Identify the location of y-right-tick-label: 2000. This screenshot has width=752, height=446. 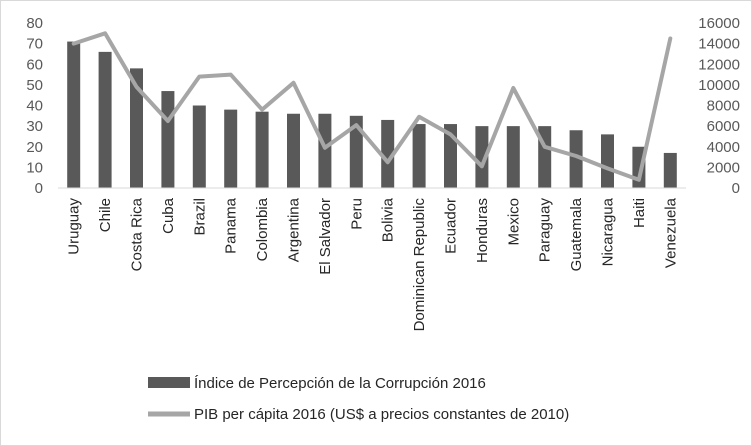
(723, 167).